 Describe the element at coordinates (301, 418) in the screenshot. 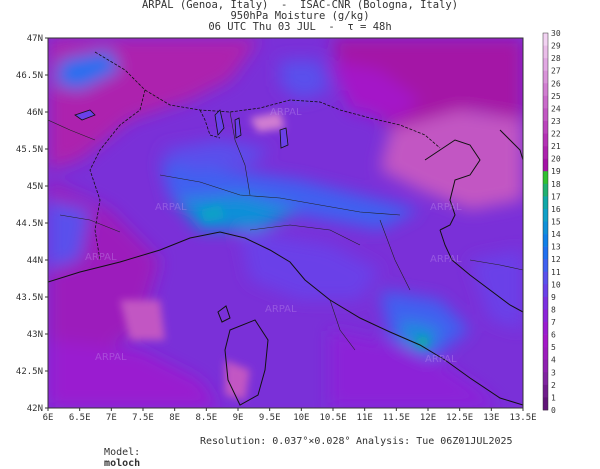

I see `x-tick-label: 10E` at that location.